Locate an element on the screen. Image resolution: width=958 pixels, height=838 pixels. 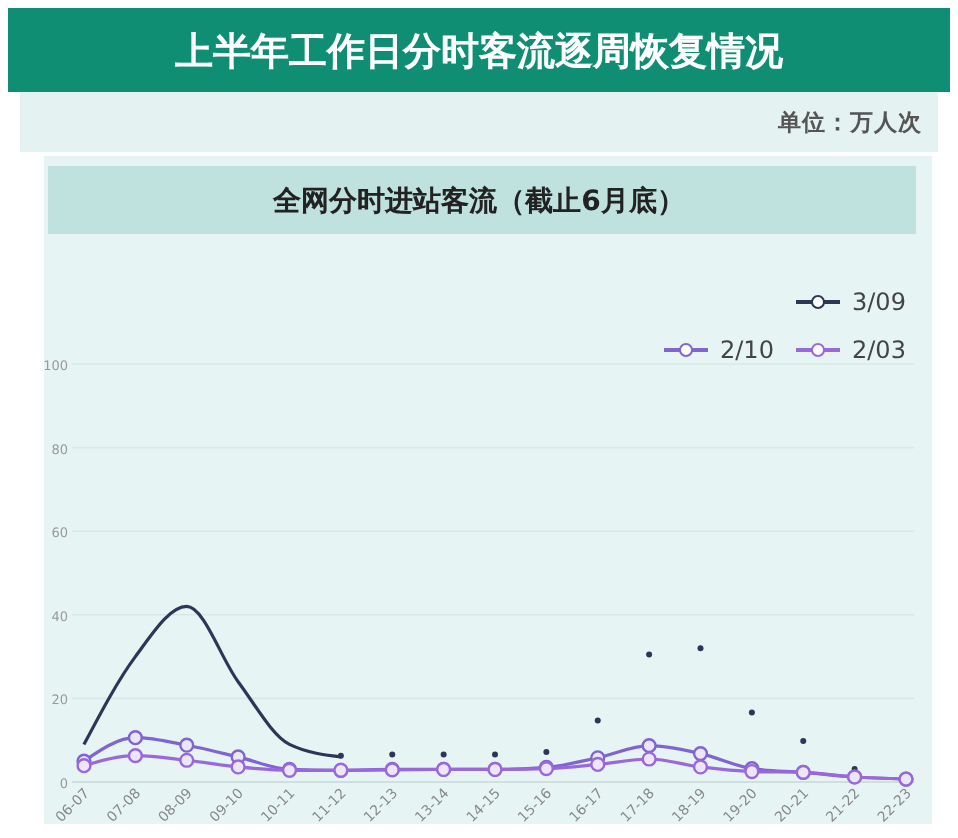
line-series is located at coordinates (212, 681).